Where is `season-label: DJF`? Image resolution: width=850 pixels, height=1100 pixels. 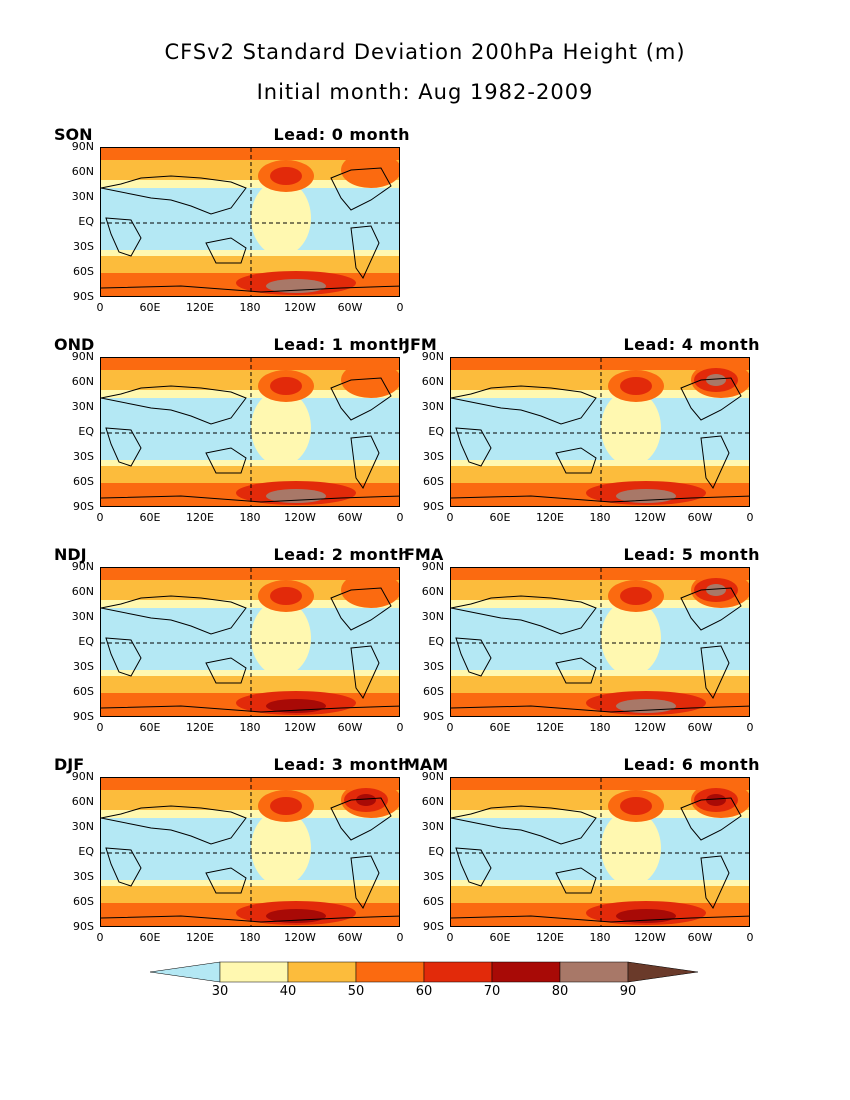
season-label: DJF is located at coordinates (69, 764).